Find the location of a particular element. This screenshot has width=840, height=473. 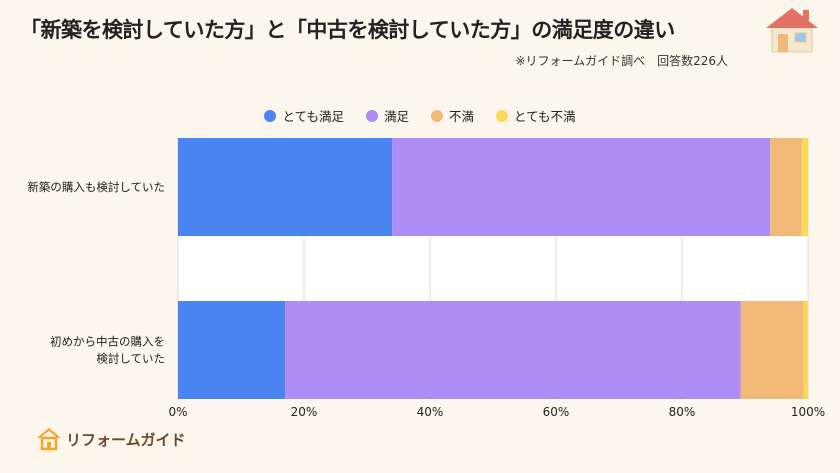

logo-house-icon is located at coordinates (49, 439).